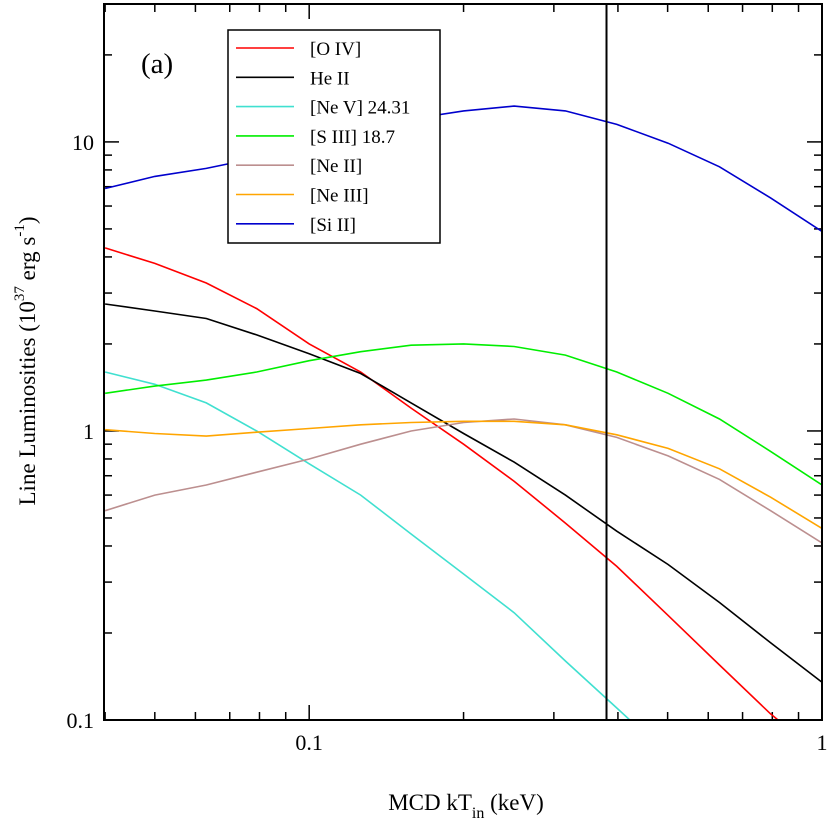  Describe the element at coordinates (360, 108) in the screenshot. I see `legend-label: [Ne V] 24.31` at that location.